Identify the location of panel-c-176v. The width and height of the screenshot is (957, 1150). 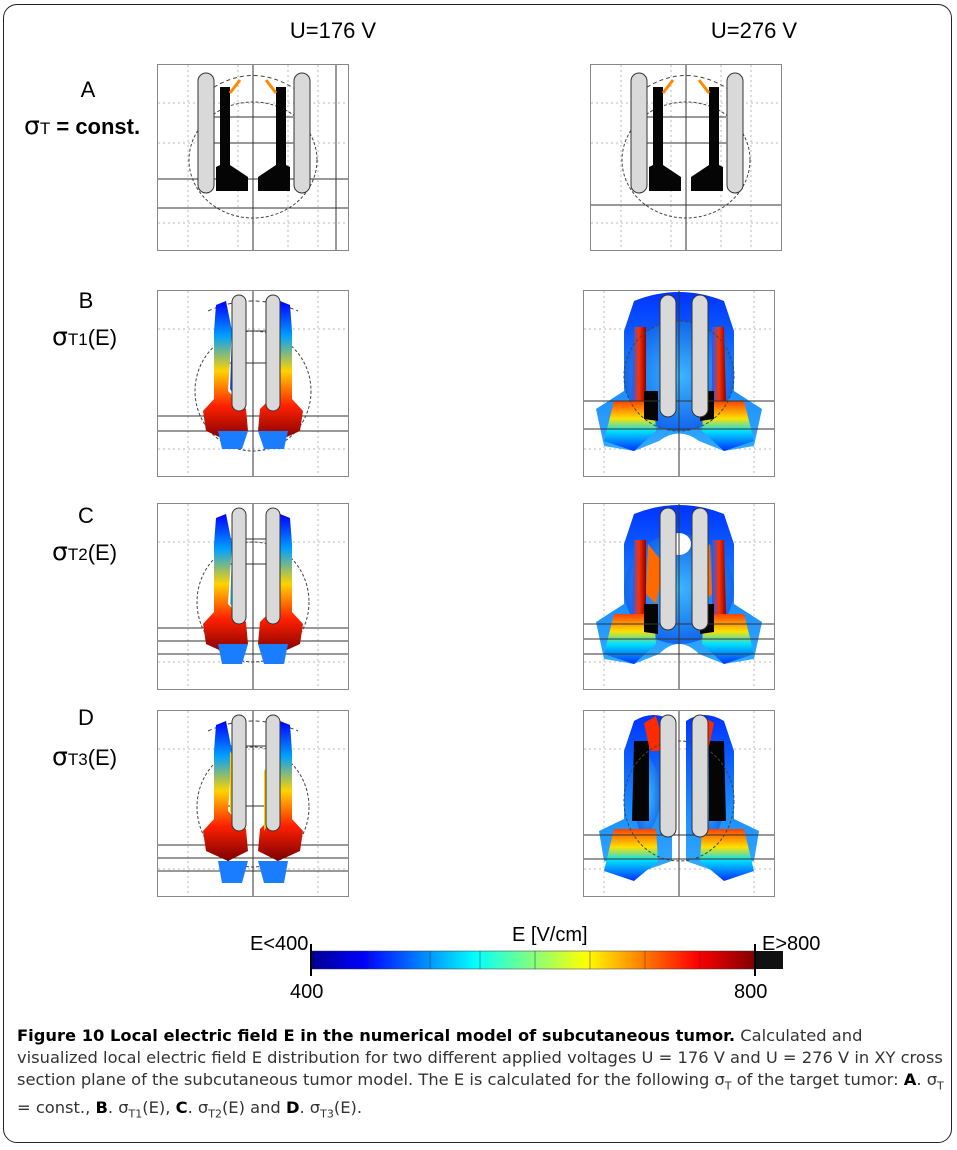
(253, 596).